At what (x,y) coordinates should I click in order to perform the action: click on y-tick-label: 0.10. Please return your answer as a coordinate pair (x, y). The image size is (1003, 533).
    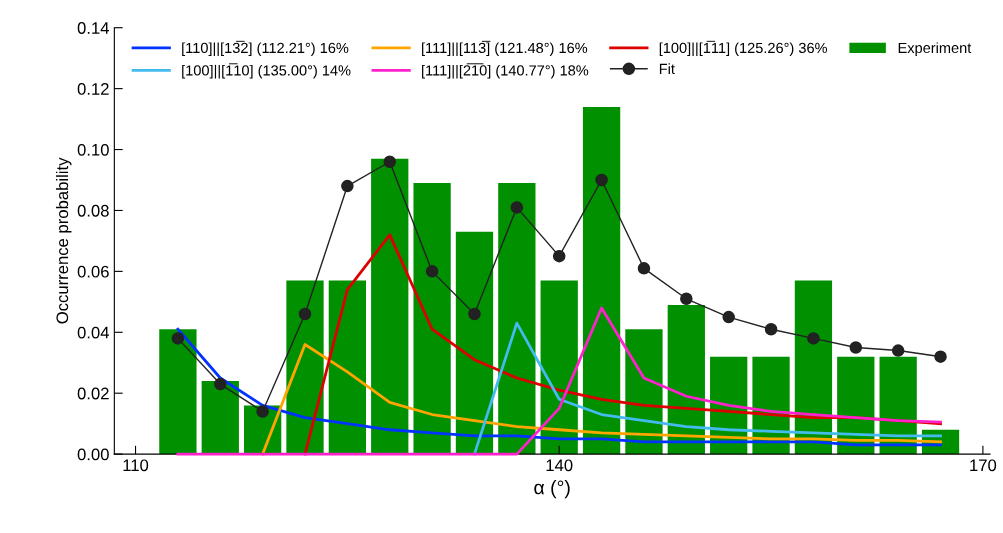
    Looking at the image, I should click on (93, 149).